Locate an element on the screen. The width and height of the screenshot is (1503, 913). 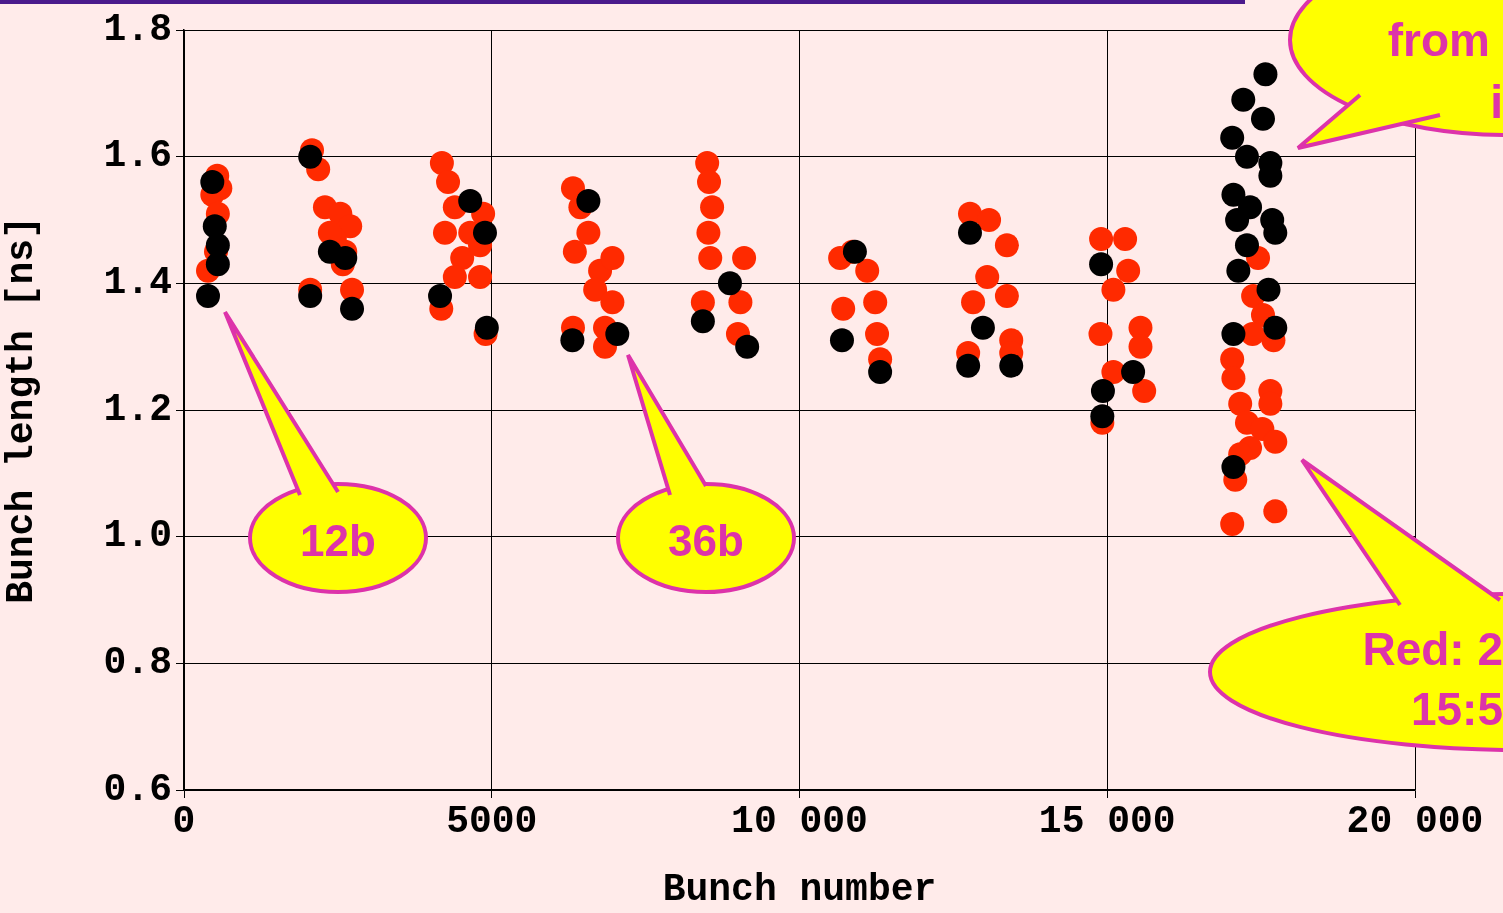
x-tick-label: 0 is located at coordinates (184, 822).